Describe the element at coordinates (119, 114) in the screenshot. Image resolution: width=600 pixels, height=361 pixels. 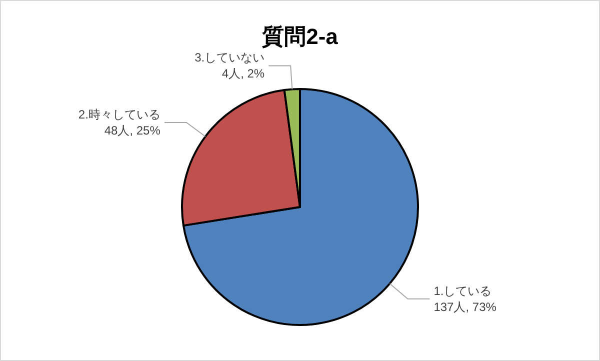
I see `slice-label: 2.時々している` at that location.